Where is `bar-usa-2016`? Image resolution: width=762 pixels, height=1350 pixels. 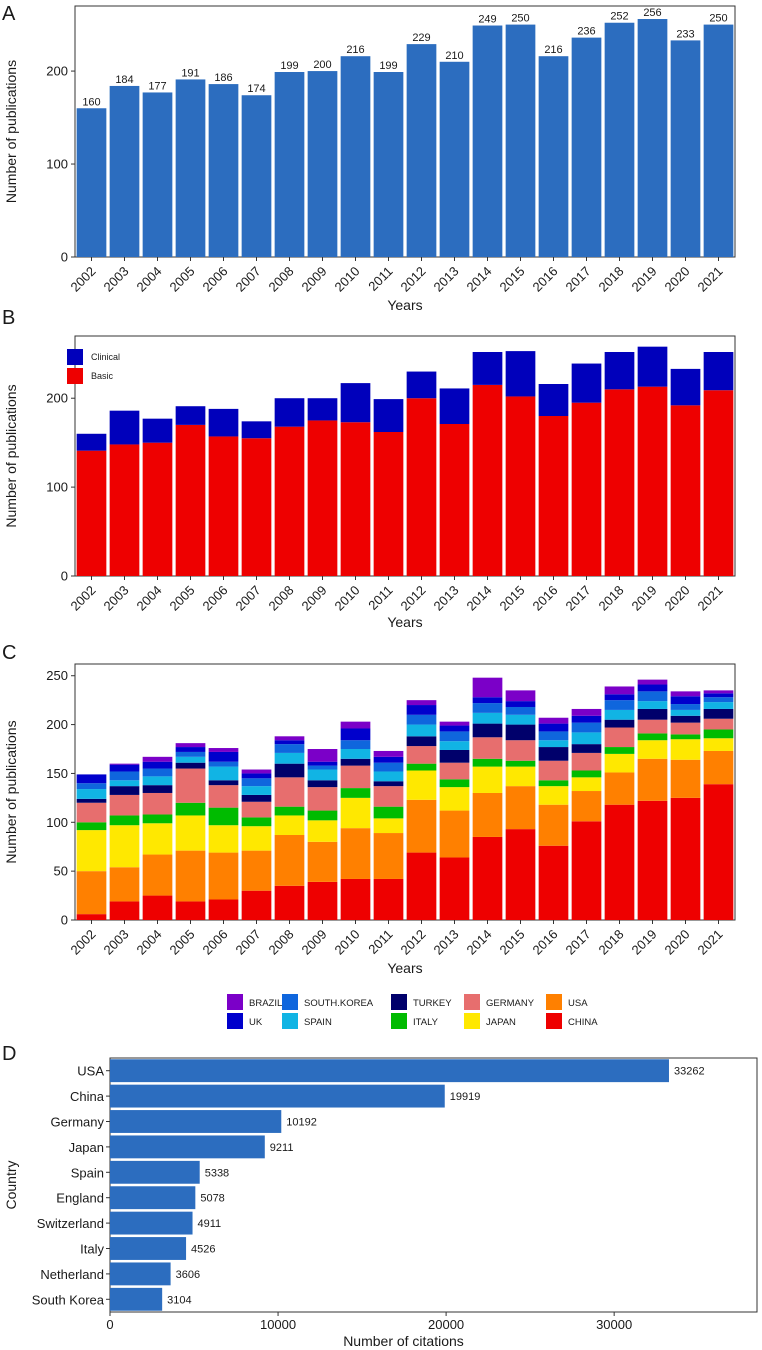
bar-usa-2016 is located at coordinates (553, 825).